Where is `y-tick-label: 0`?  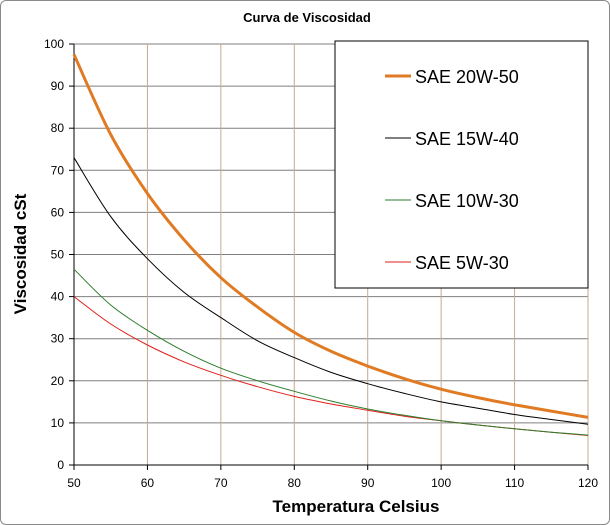 y-tick-label: 0 is located at coordinates (60, 465).